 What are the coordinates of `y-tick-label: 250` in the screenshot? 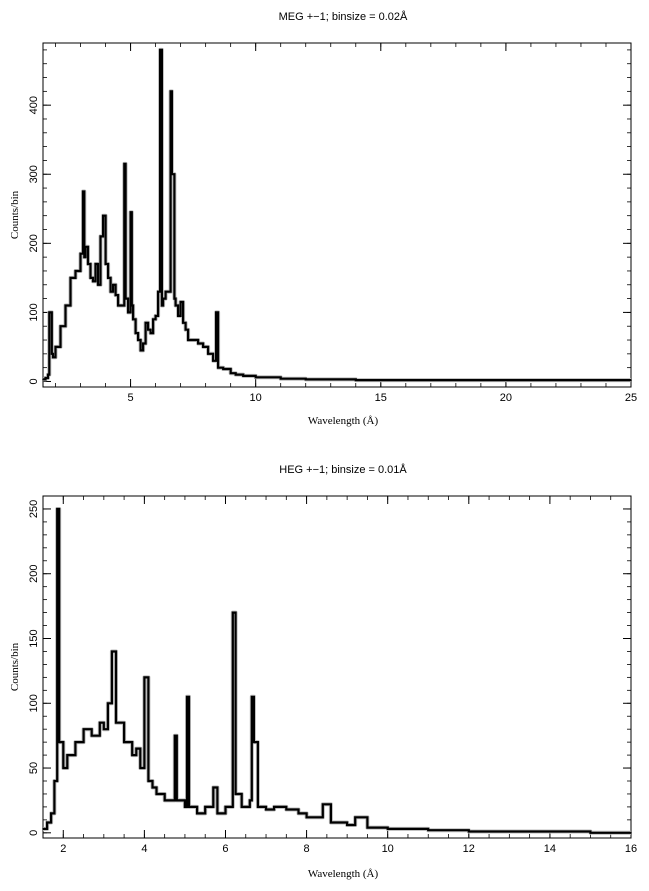 It's located at (34, 509).